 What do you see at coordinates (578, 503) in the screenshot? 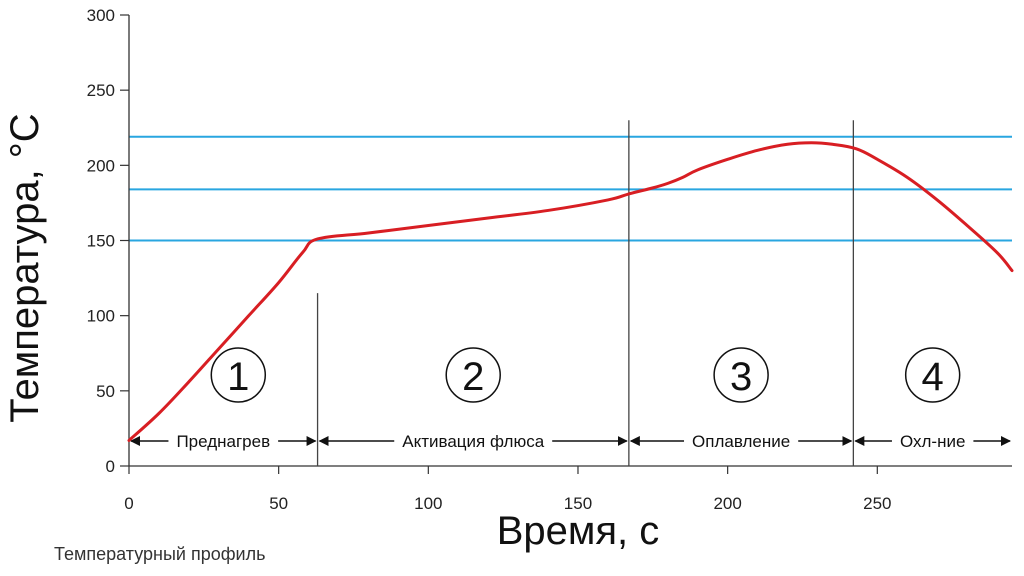
I see `x-tick-label-150: 150` at bounding box center [578, 503].